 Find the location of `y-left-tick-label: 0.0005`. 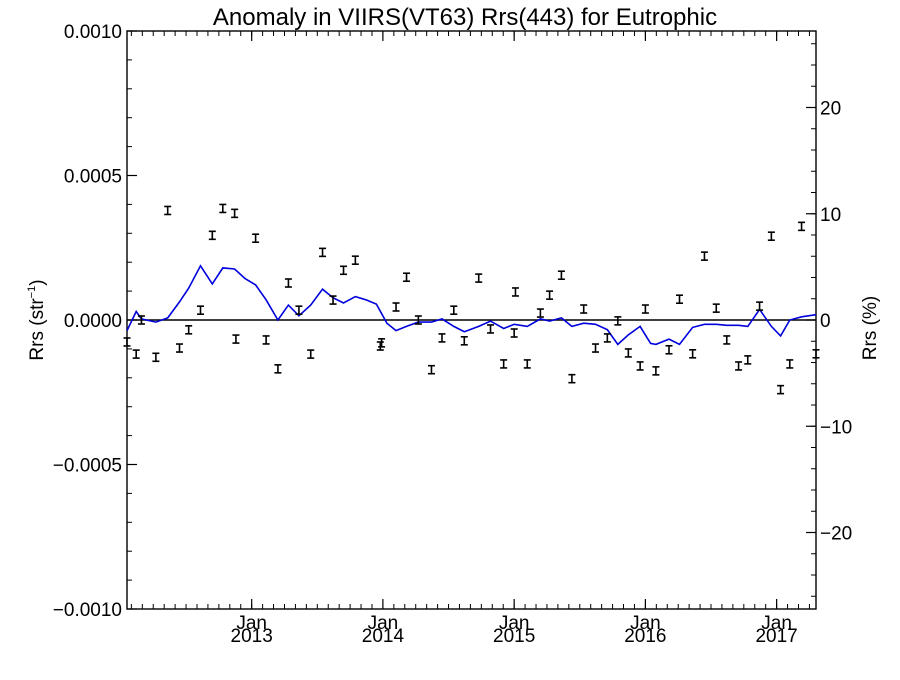

y-left-tick-label: 0.0005 is located at coordinates (93, 177).